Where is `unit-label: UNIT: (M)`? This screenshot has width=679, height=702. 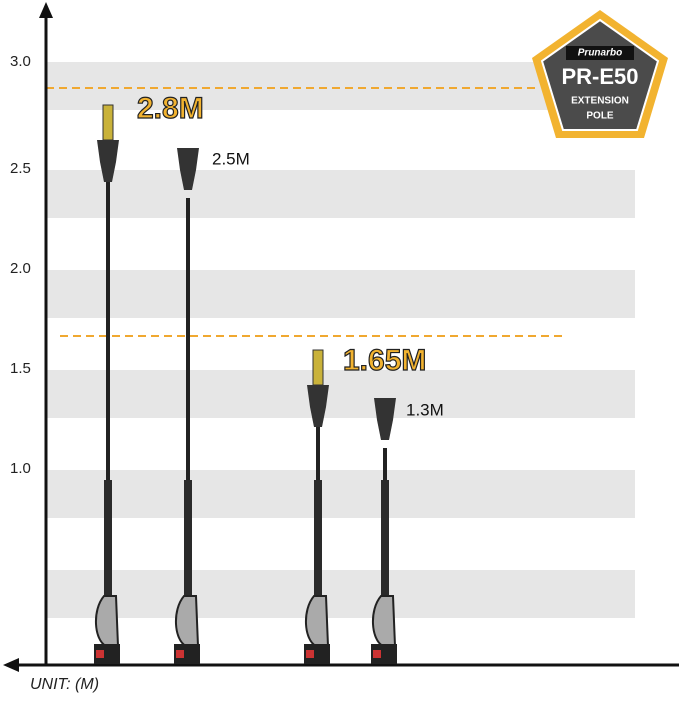
unit-label: UNIT: (M) is located at coordinates (64, 684).